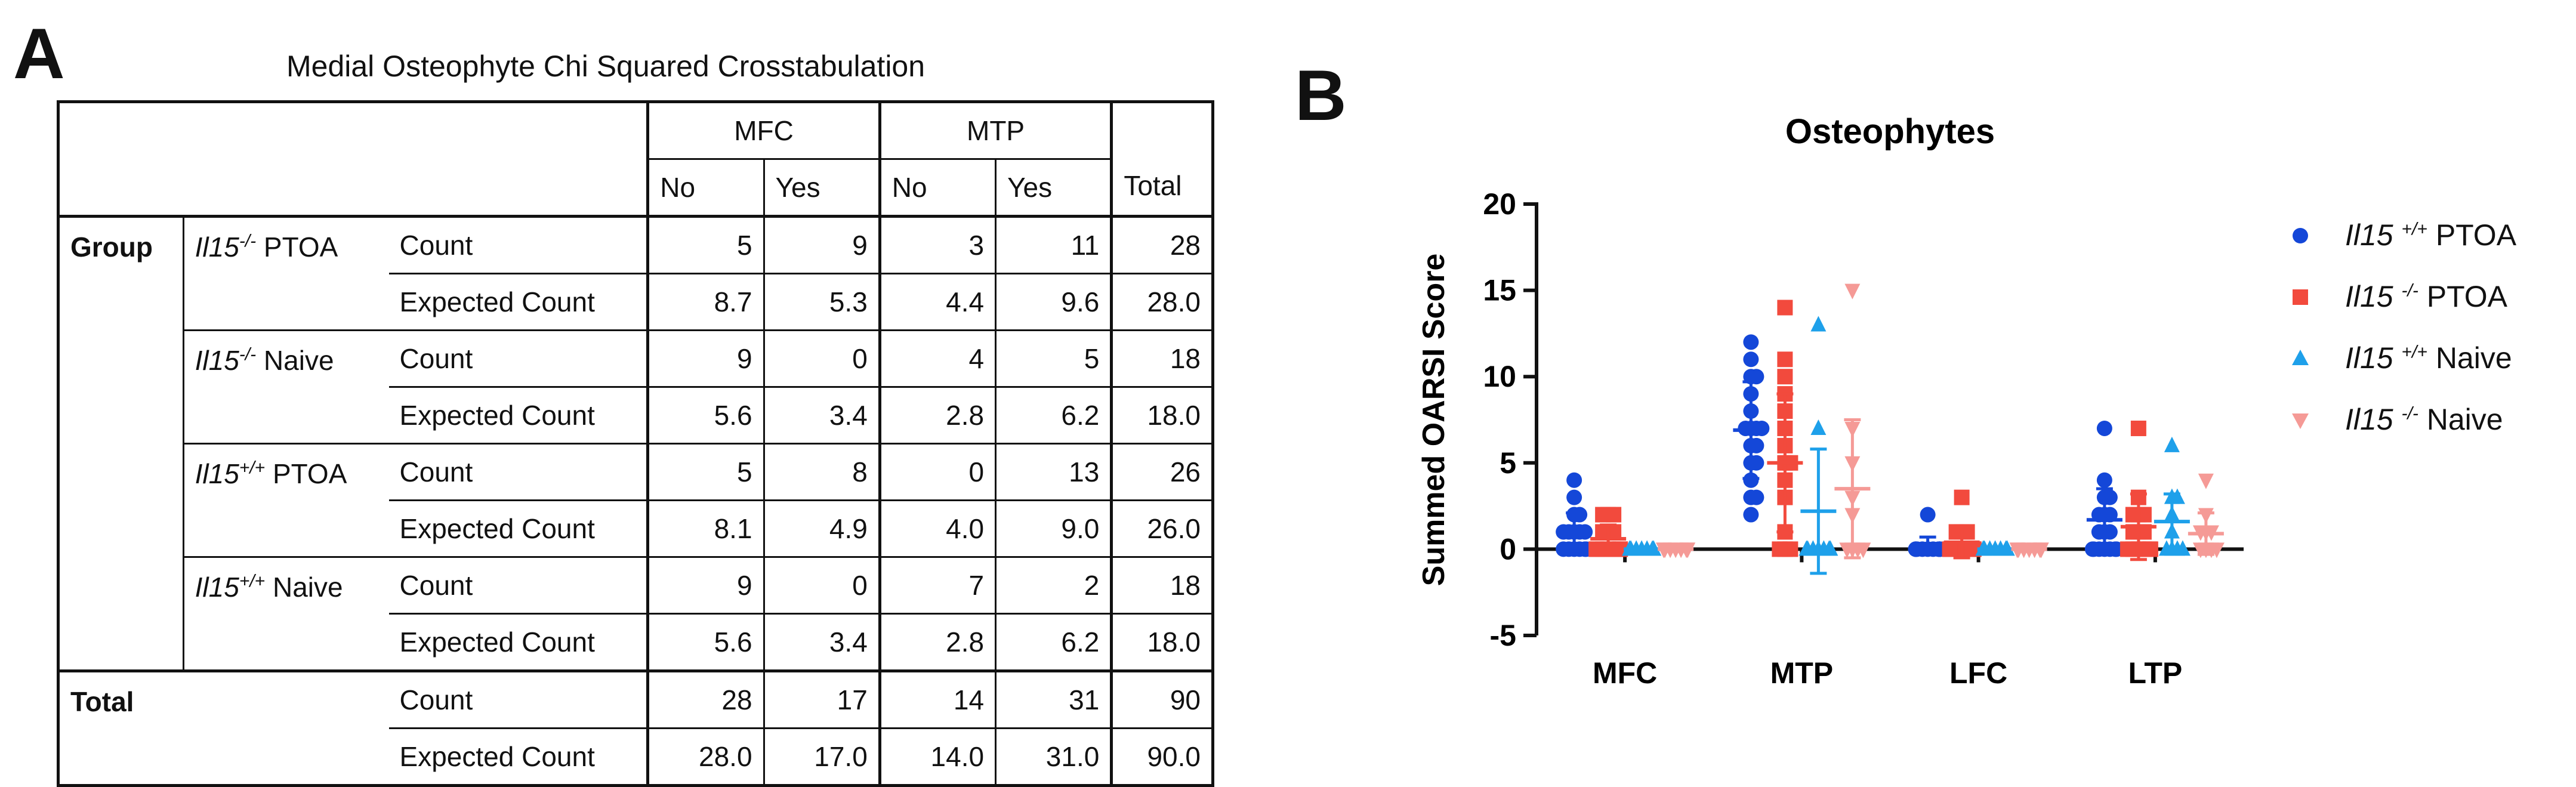 The image size is (2576, 787). I want to click on cell-total: 26, so click(1161, 472).